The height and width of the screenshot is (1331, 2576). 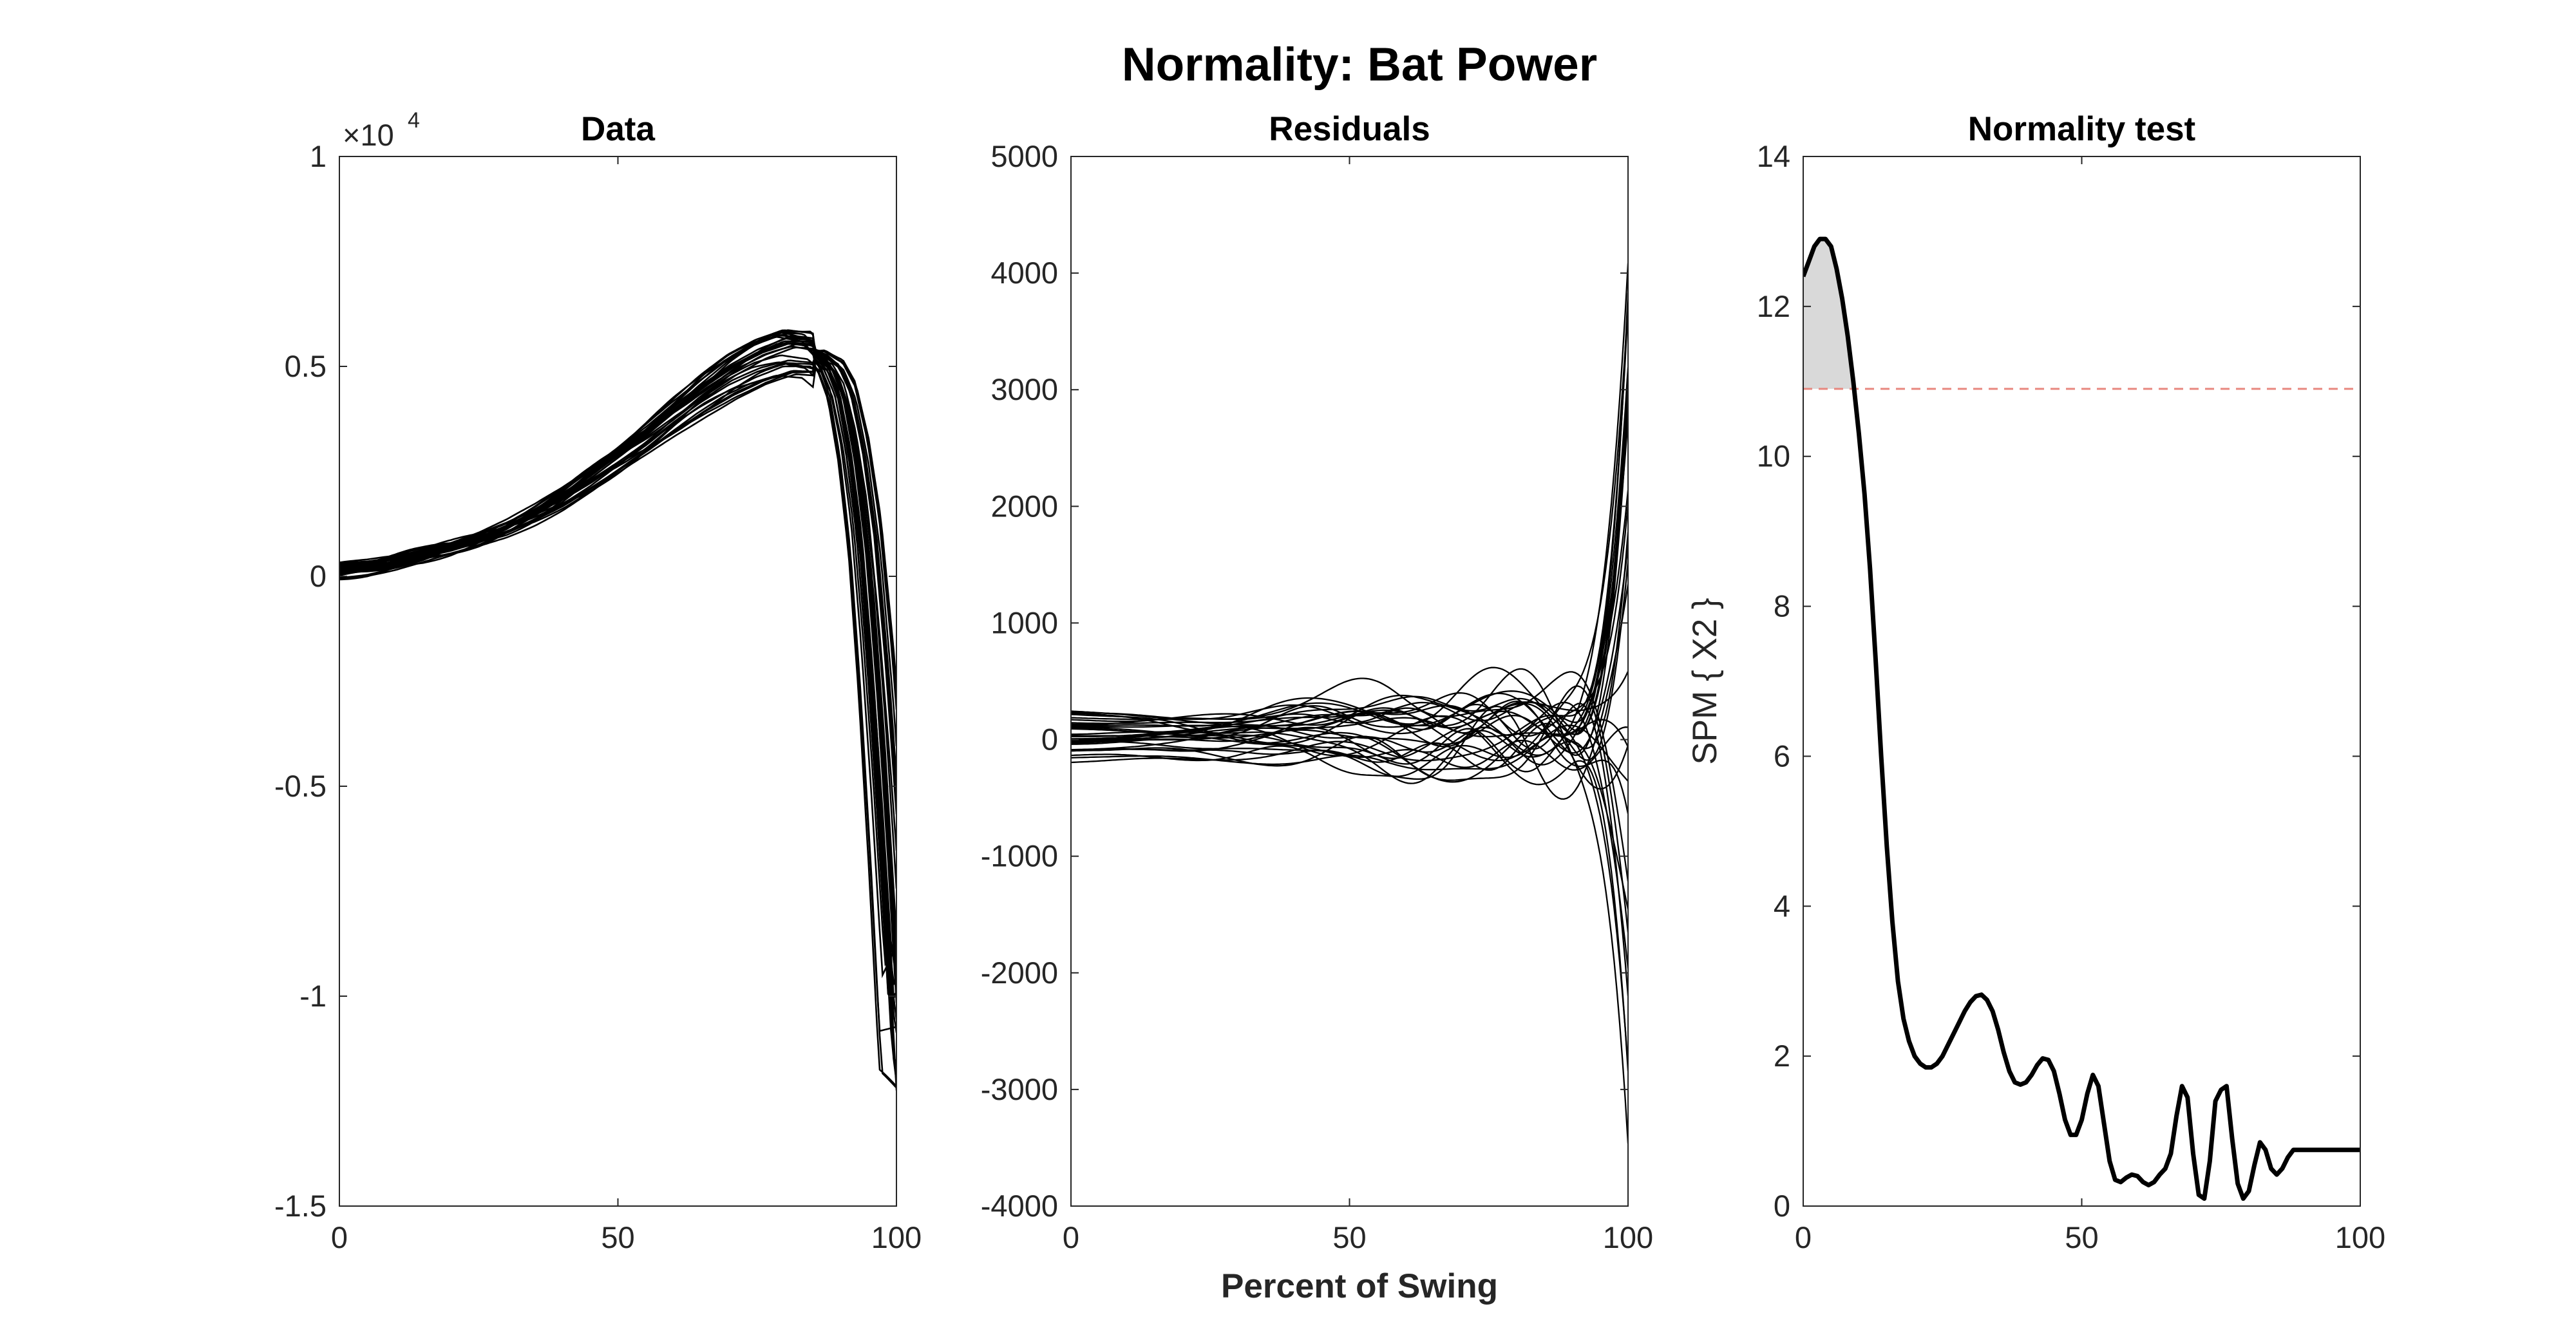 What do you see at coordinates (318, 156) in the screenshot?
I see `y-tick-label: 1` at bounding box center [318, 156].